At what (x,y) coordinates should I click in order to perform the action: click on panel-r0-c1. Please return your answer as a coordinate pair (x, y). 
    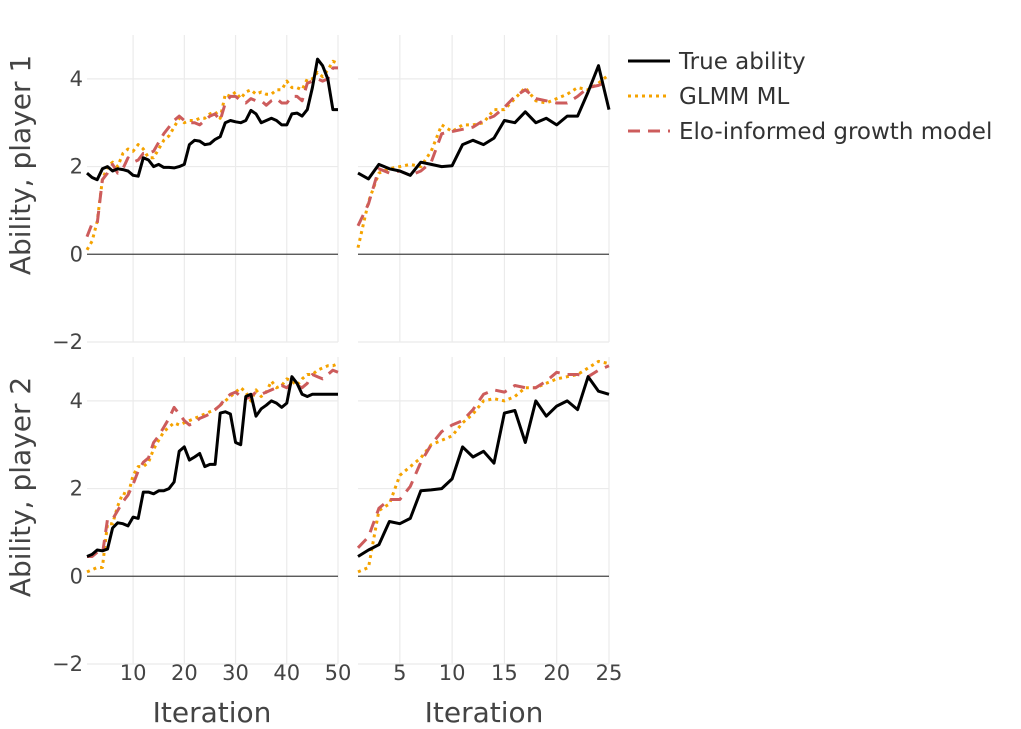
    Looking at the image, I should click on (483, 189).